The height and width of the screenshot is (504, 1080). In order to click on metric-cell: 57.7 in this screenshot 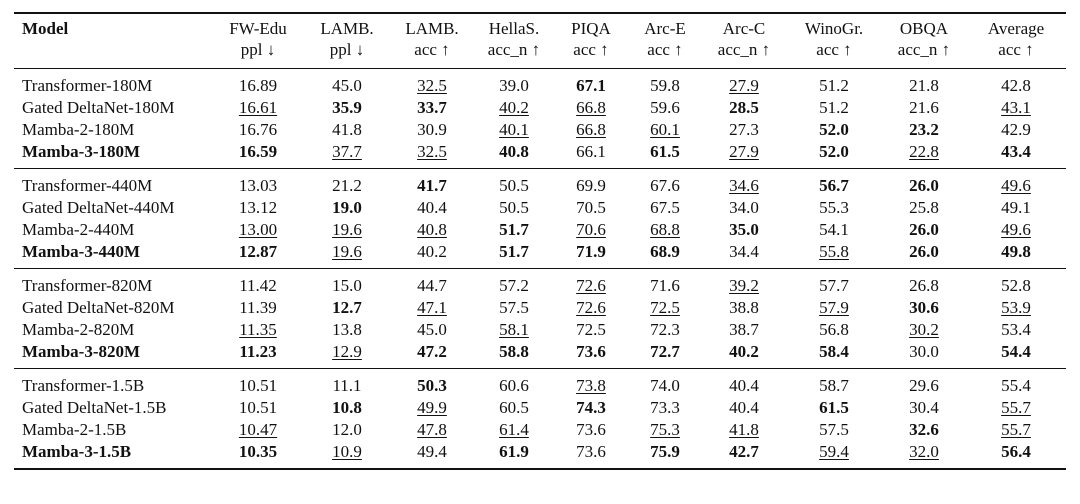, I will do `click(834, 283)`.